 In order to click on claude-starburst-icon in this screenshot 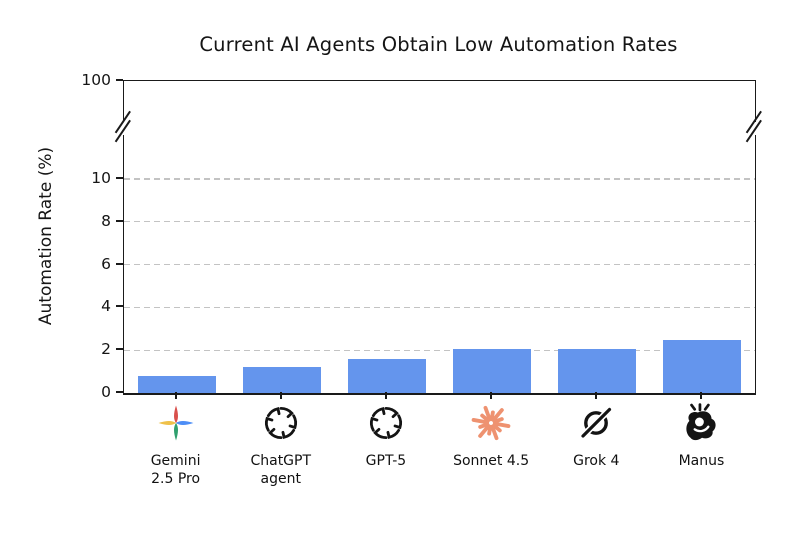, I will do `click(491, 423)`.